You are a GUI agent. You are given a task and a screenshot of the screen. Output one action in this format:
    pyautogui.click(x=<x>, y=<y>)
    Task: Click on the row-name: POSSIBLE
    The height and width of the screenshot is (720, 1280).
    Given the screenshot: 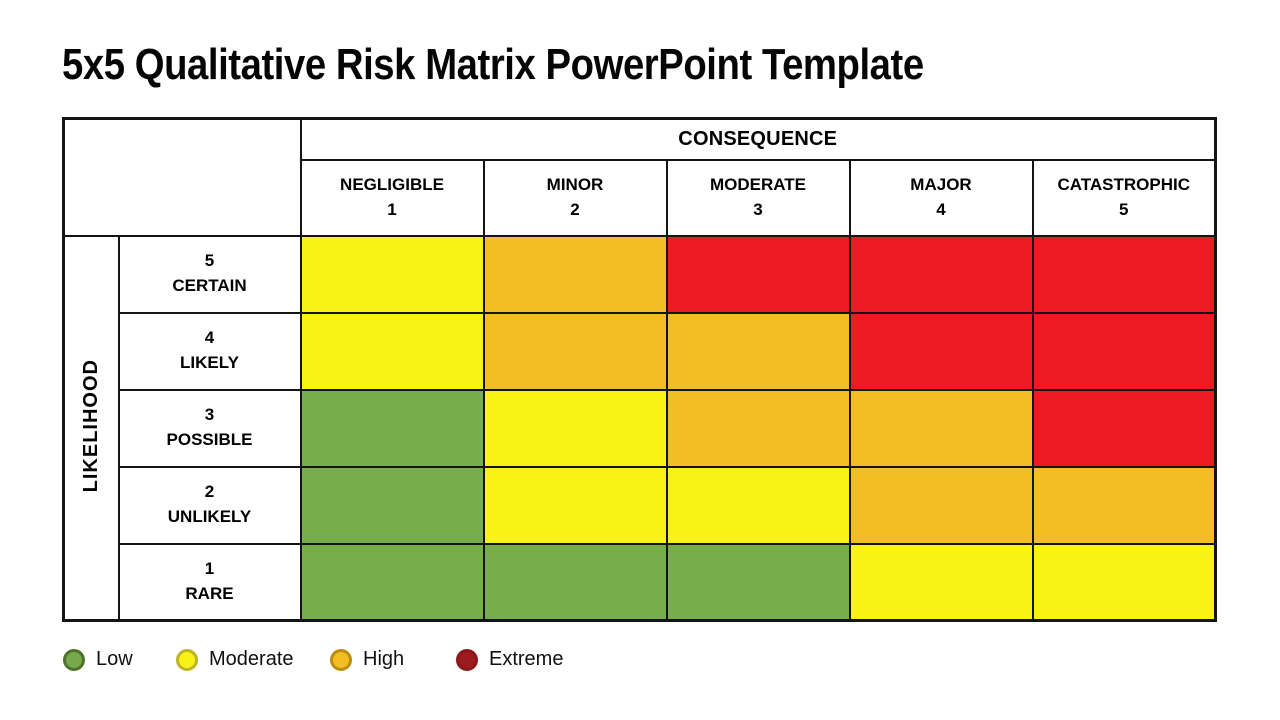 What is the action you would take?
    pyautogui.click(x=209, y=439)
    